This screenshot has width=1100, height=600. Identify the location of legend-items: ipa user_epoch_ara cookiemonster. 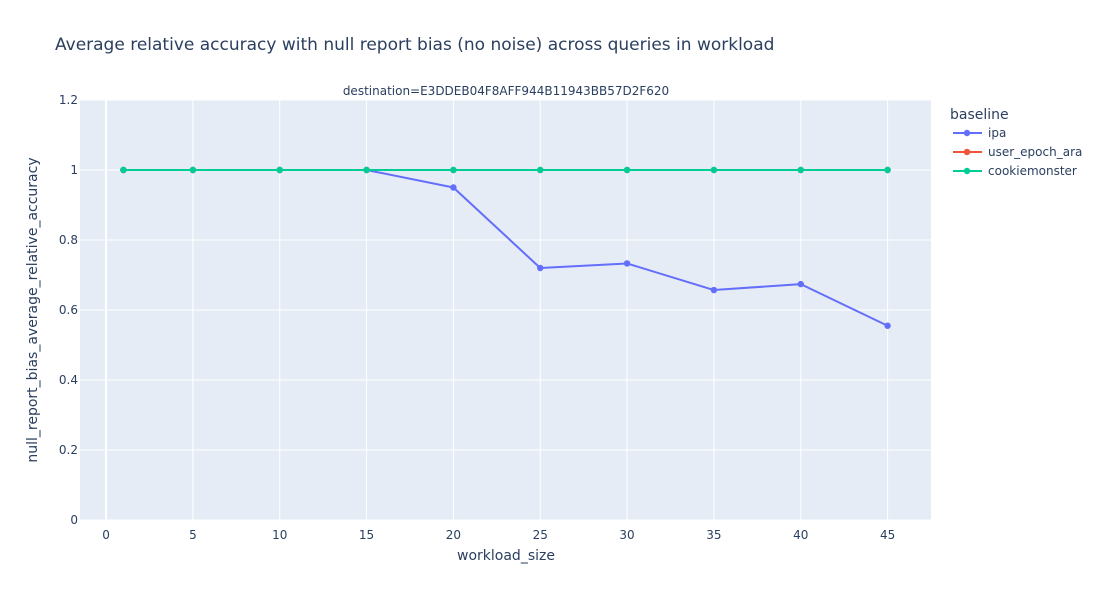
(1017, 152).